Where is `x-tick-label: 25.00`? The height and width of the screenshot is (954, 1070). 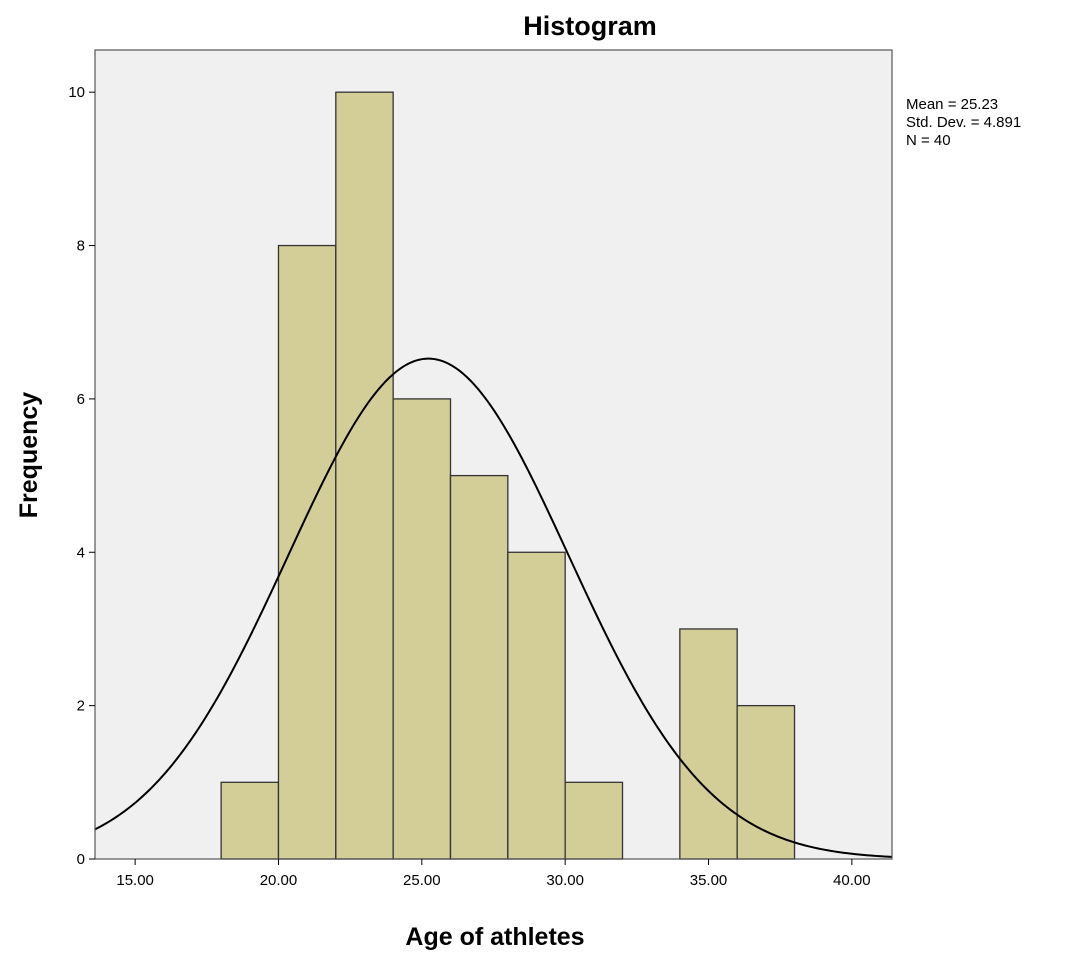
x-tick-label: 25.00 is located at coordinates (422, 880).